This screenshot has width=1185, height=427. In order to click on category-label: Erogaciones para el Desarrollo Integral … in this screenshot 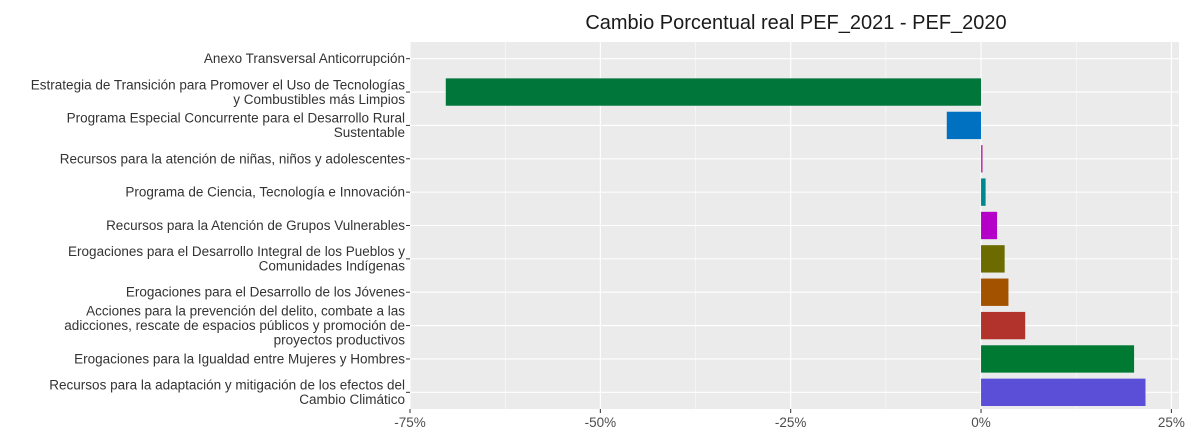, I will do `click(236, 251)`.